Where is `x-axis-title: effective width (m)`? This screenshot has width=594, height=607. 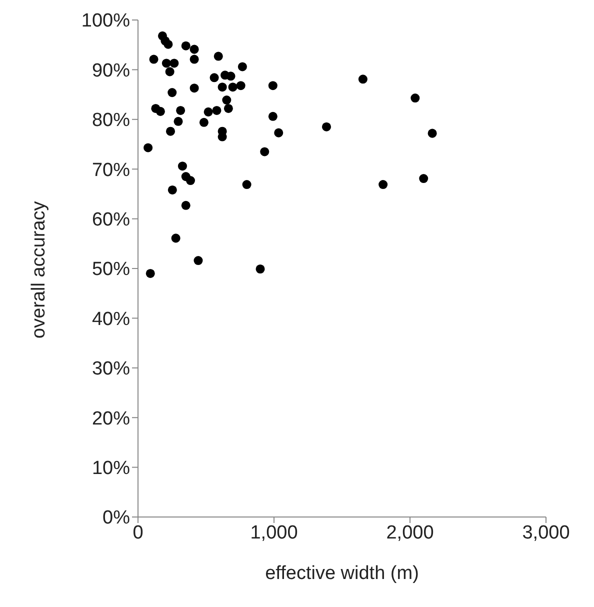 x-axis-title: effective width (m) is located at coordinates (342, 573).